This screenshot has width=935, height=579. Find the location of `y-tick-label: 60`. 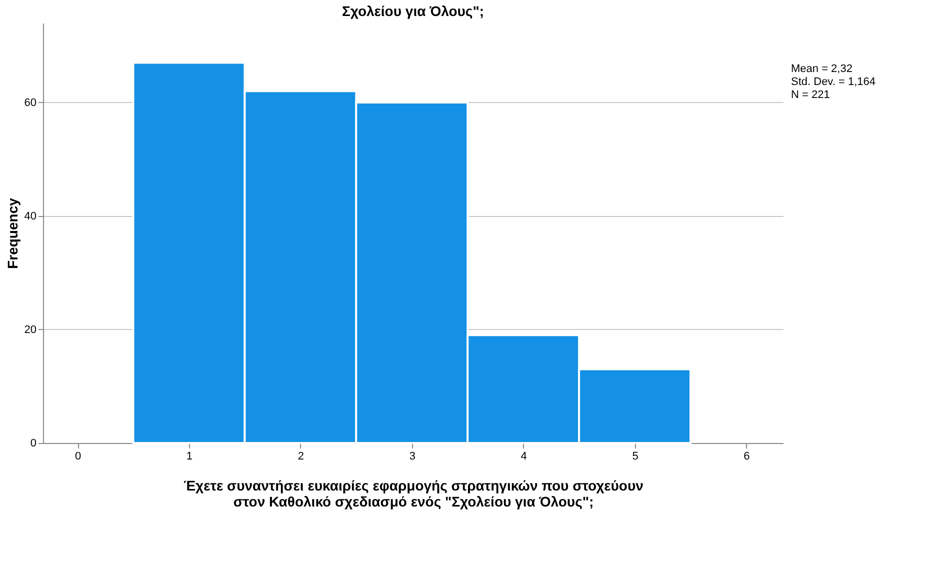

y-tick-label: 60 is located at coordinates (30, 102).